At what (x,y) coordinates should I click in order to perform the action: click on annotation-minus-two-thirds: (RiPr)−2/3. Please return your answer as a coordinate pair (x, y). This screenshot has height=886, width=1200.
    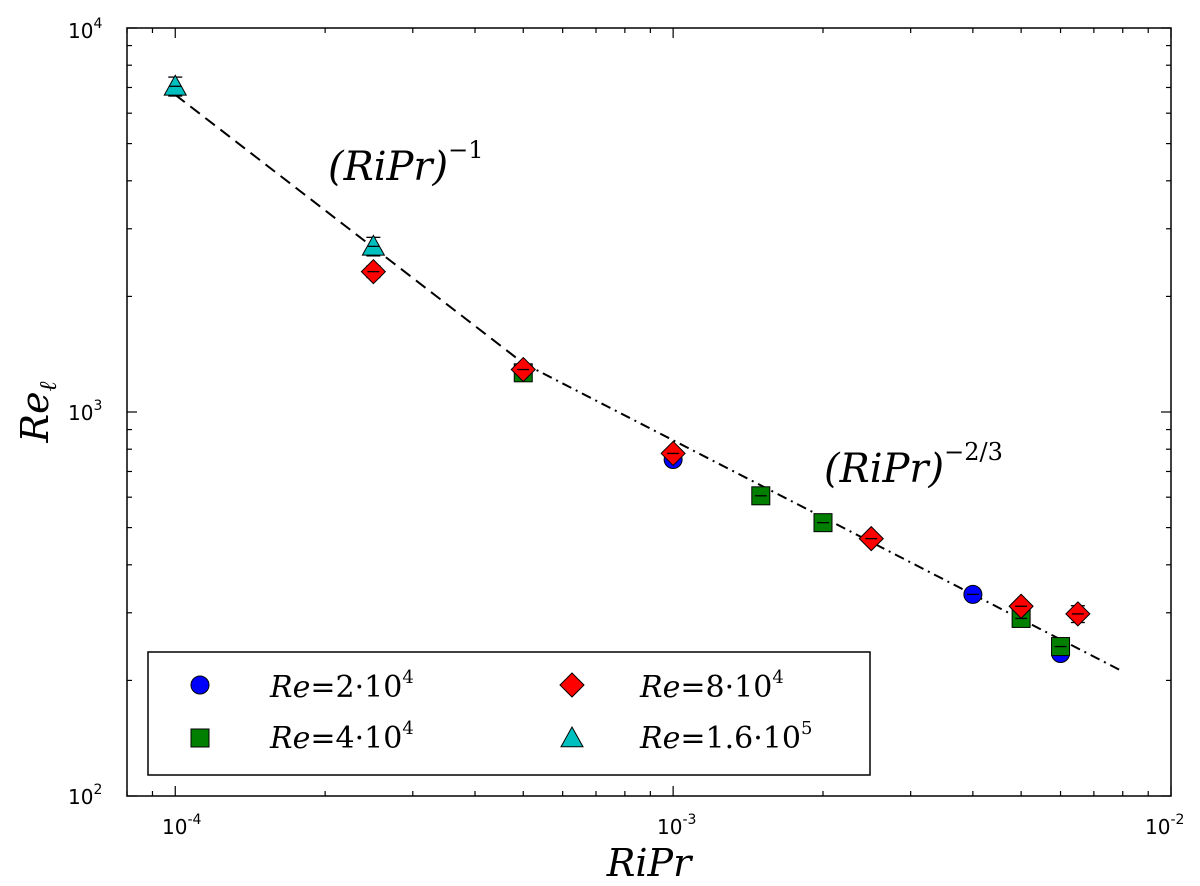
    Looking at the image, I should click on (913, 465).